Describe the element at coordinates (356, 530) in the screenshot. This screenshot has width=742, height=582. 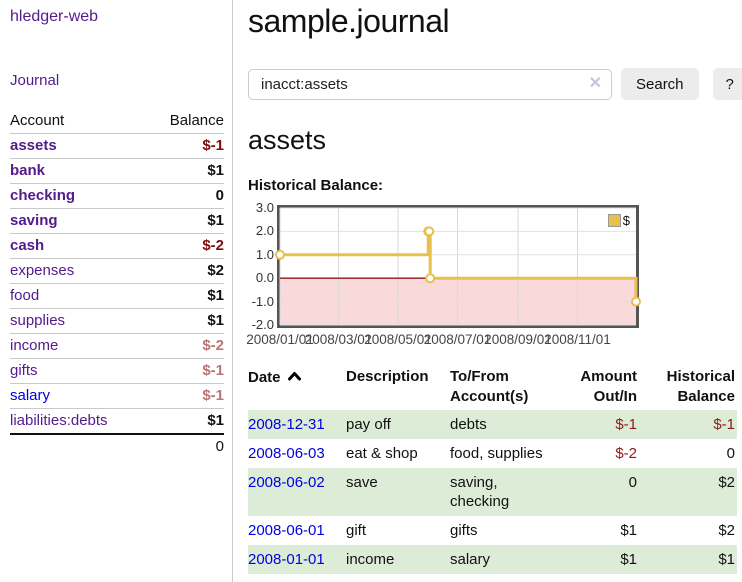
I see `register-description: gift` at that location.